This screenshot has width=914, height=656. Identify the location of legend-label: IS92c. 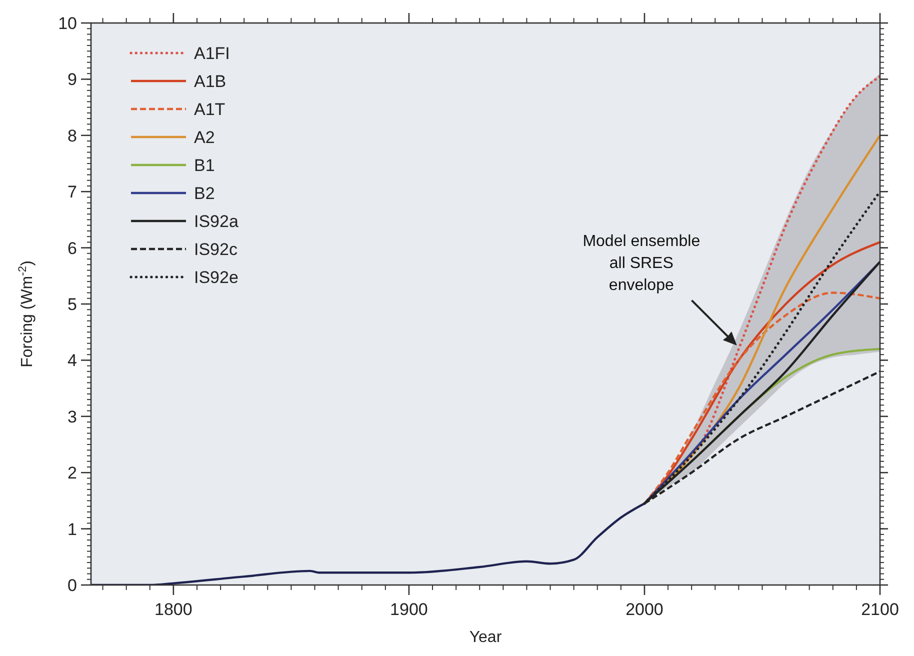
(216, 249).